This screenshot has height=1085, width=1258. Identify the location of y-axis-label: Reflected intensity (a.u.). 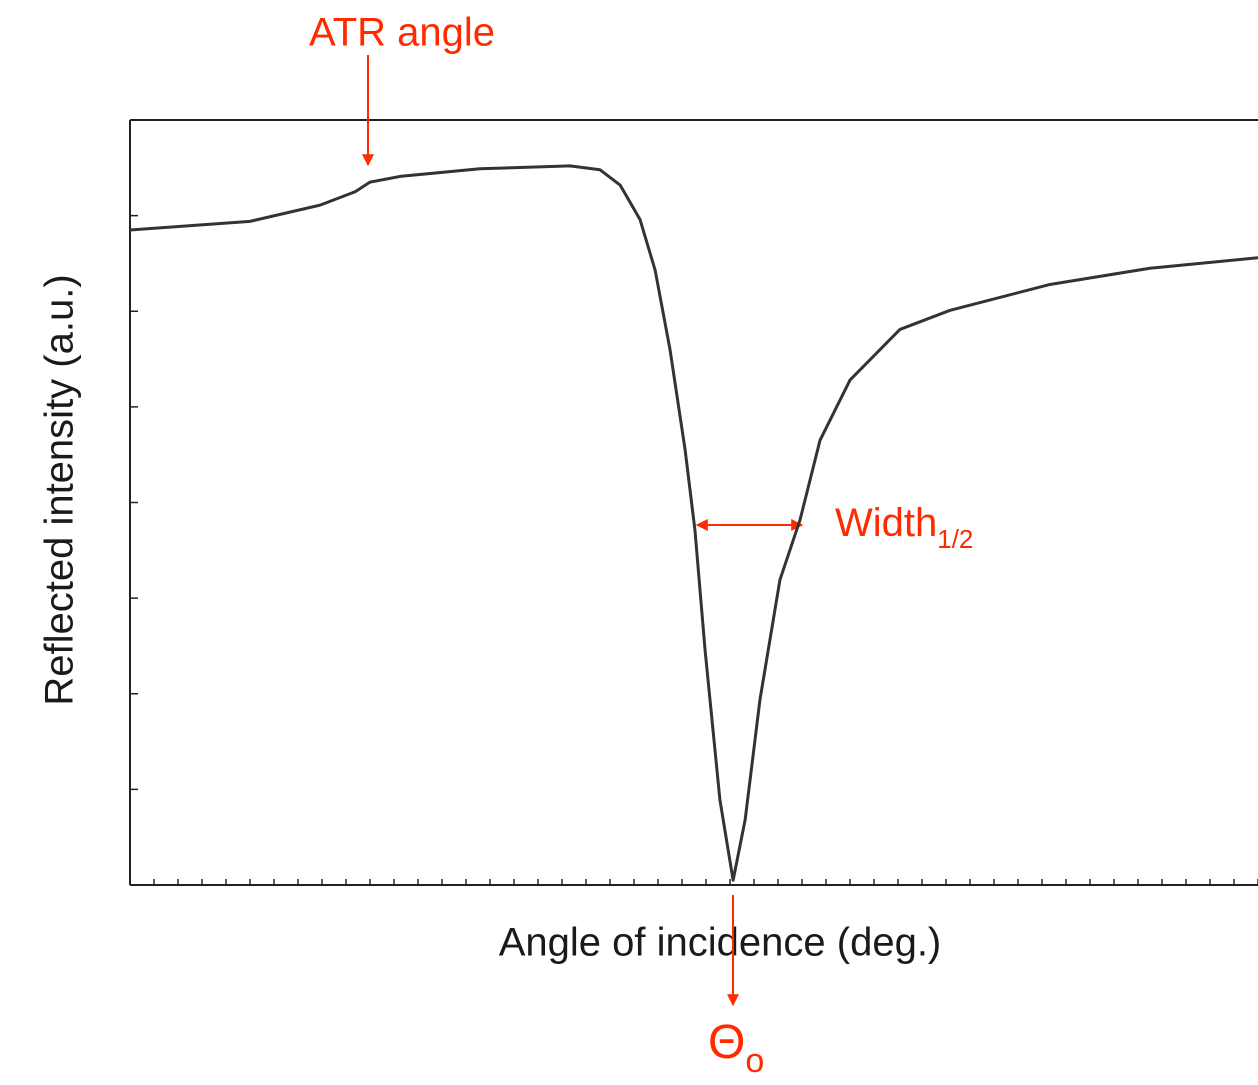
(60, 489).